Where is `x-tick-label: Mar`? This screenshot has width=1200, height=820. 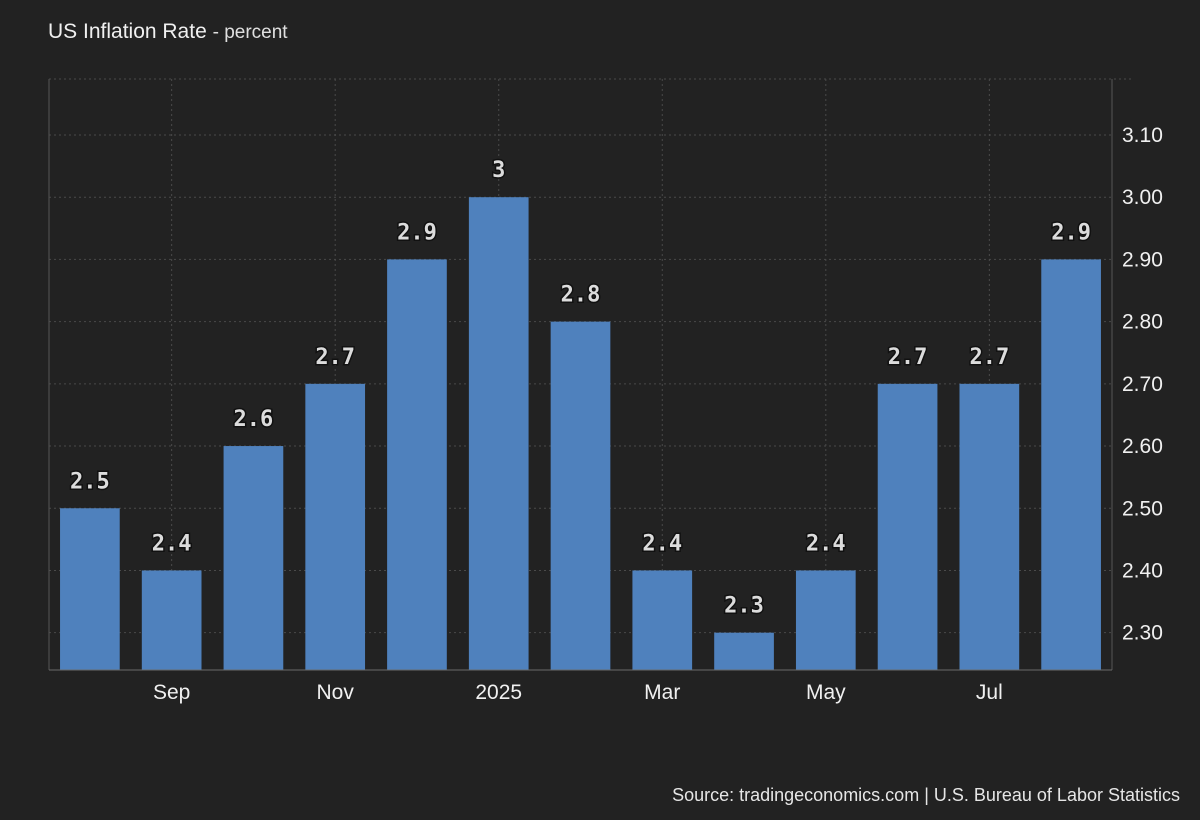 x-tick-label: Mar is located at coordinates (662, 692).